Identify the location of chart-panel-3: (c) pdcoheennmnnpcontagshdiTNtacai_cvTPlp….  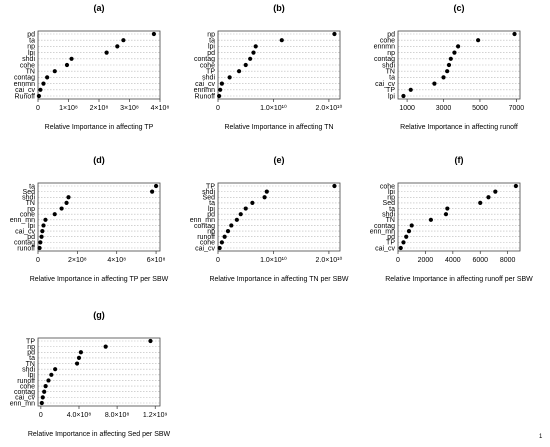
(449, 67).